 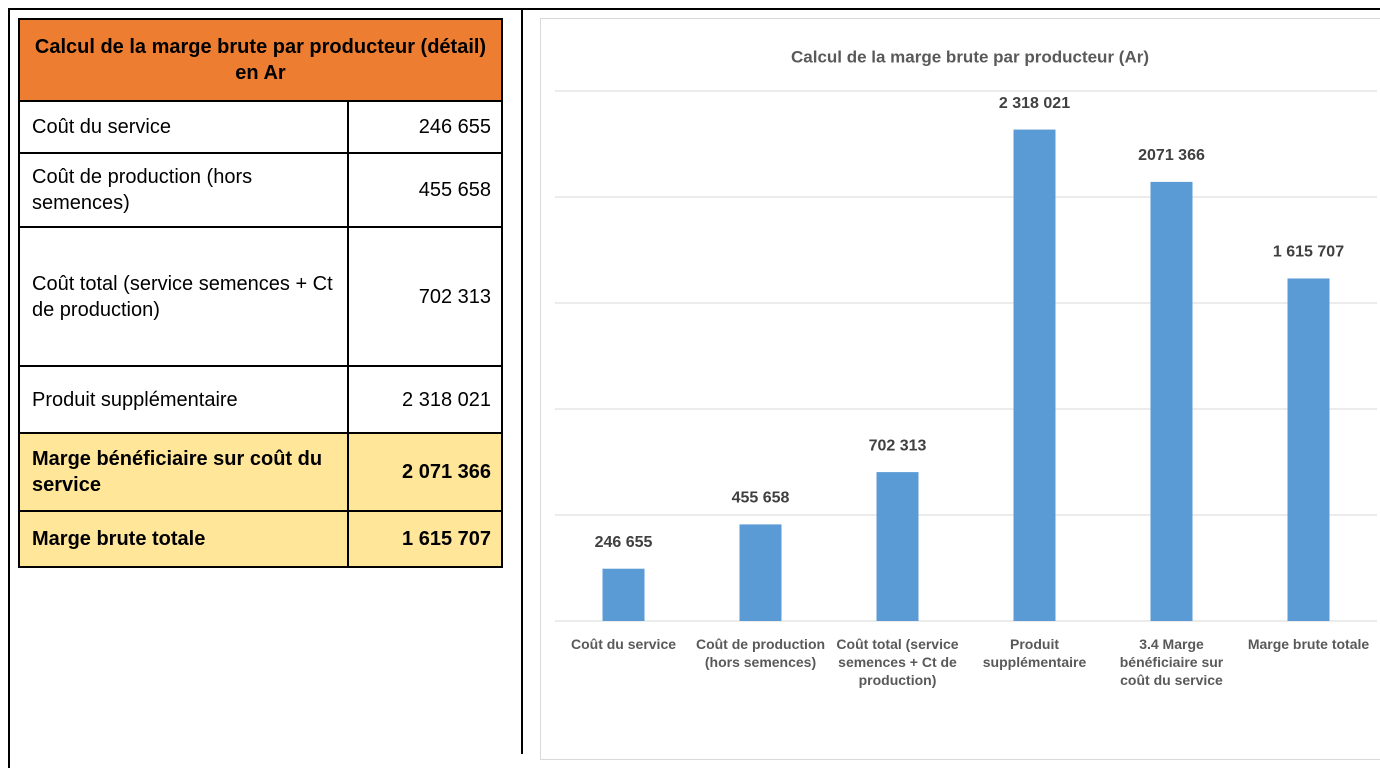 I want to click on row-value: 702 313, so click(x=425, y=296).